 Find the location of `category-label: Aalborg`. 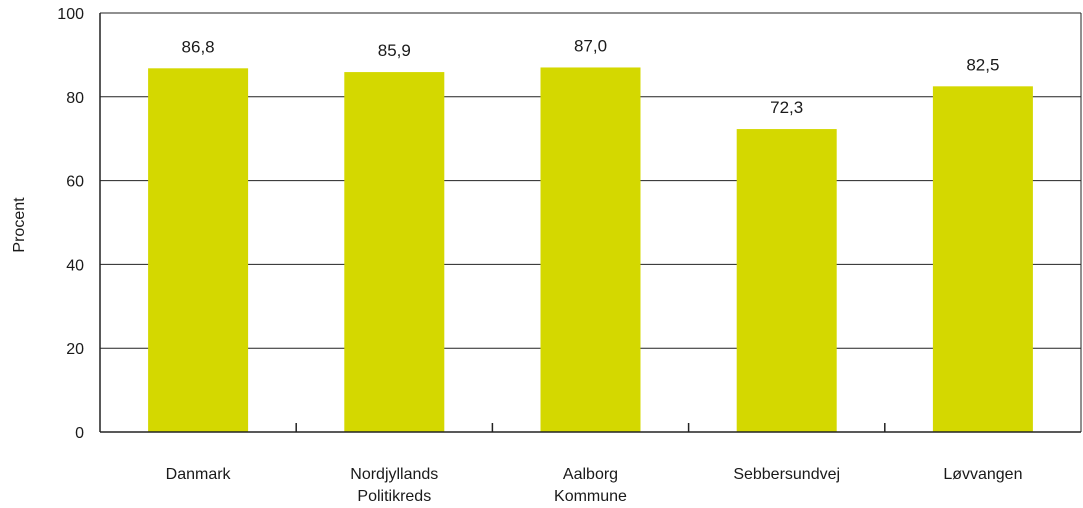

category-label: Aalborg is located at coordinates (590, 474).